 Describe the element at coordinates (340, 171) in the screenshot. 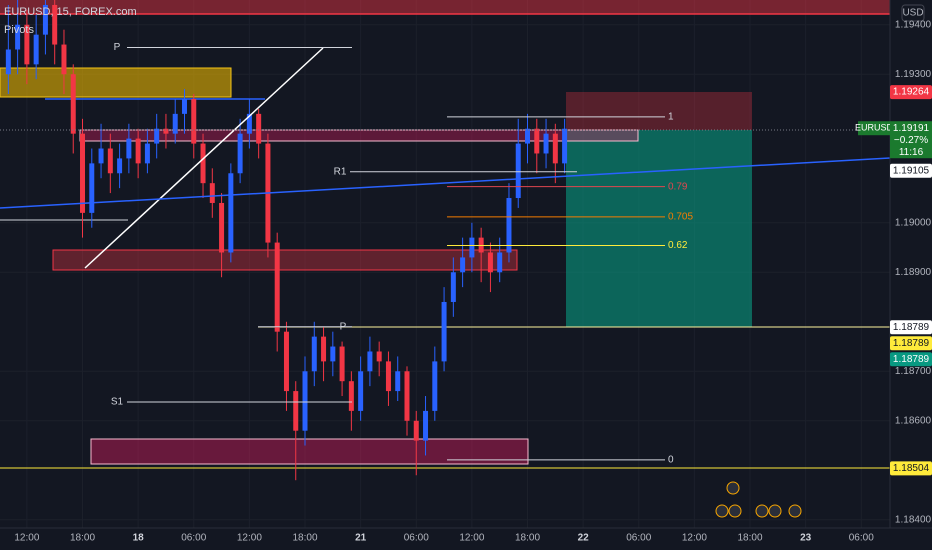

I see `pivot-label: R1` at that location.